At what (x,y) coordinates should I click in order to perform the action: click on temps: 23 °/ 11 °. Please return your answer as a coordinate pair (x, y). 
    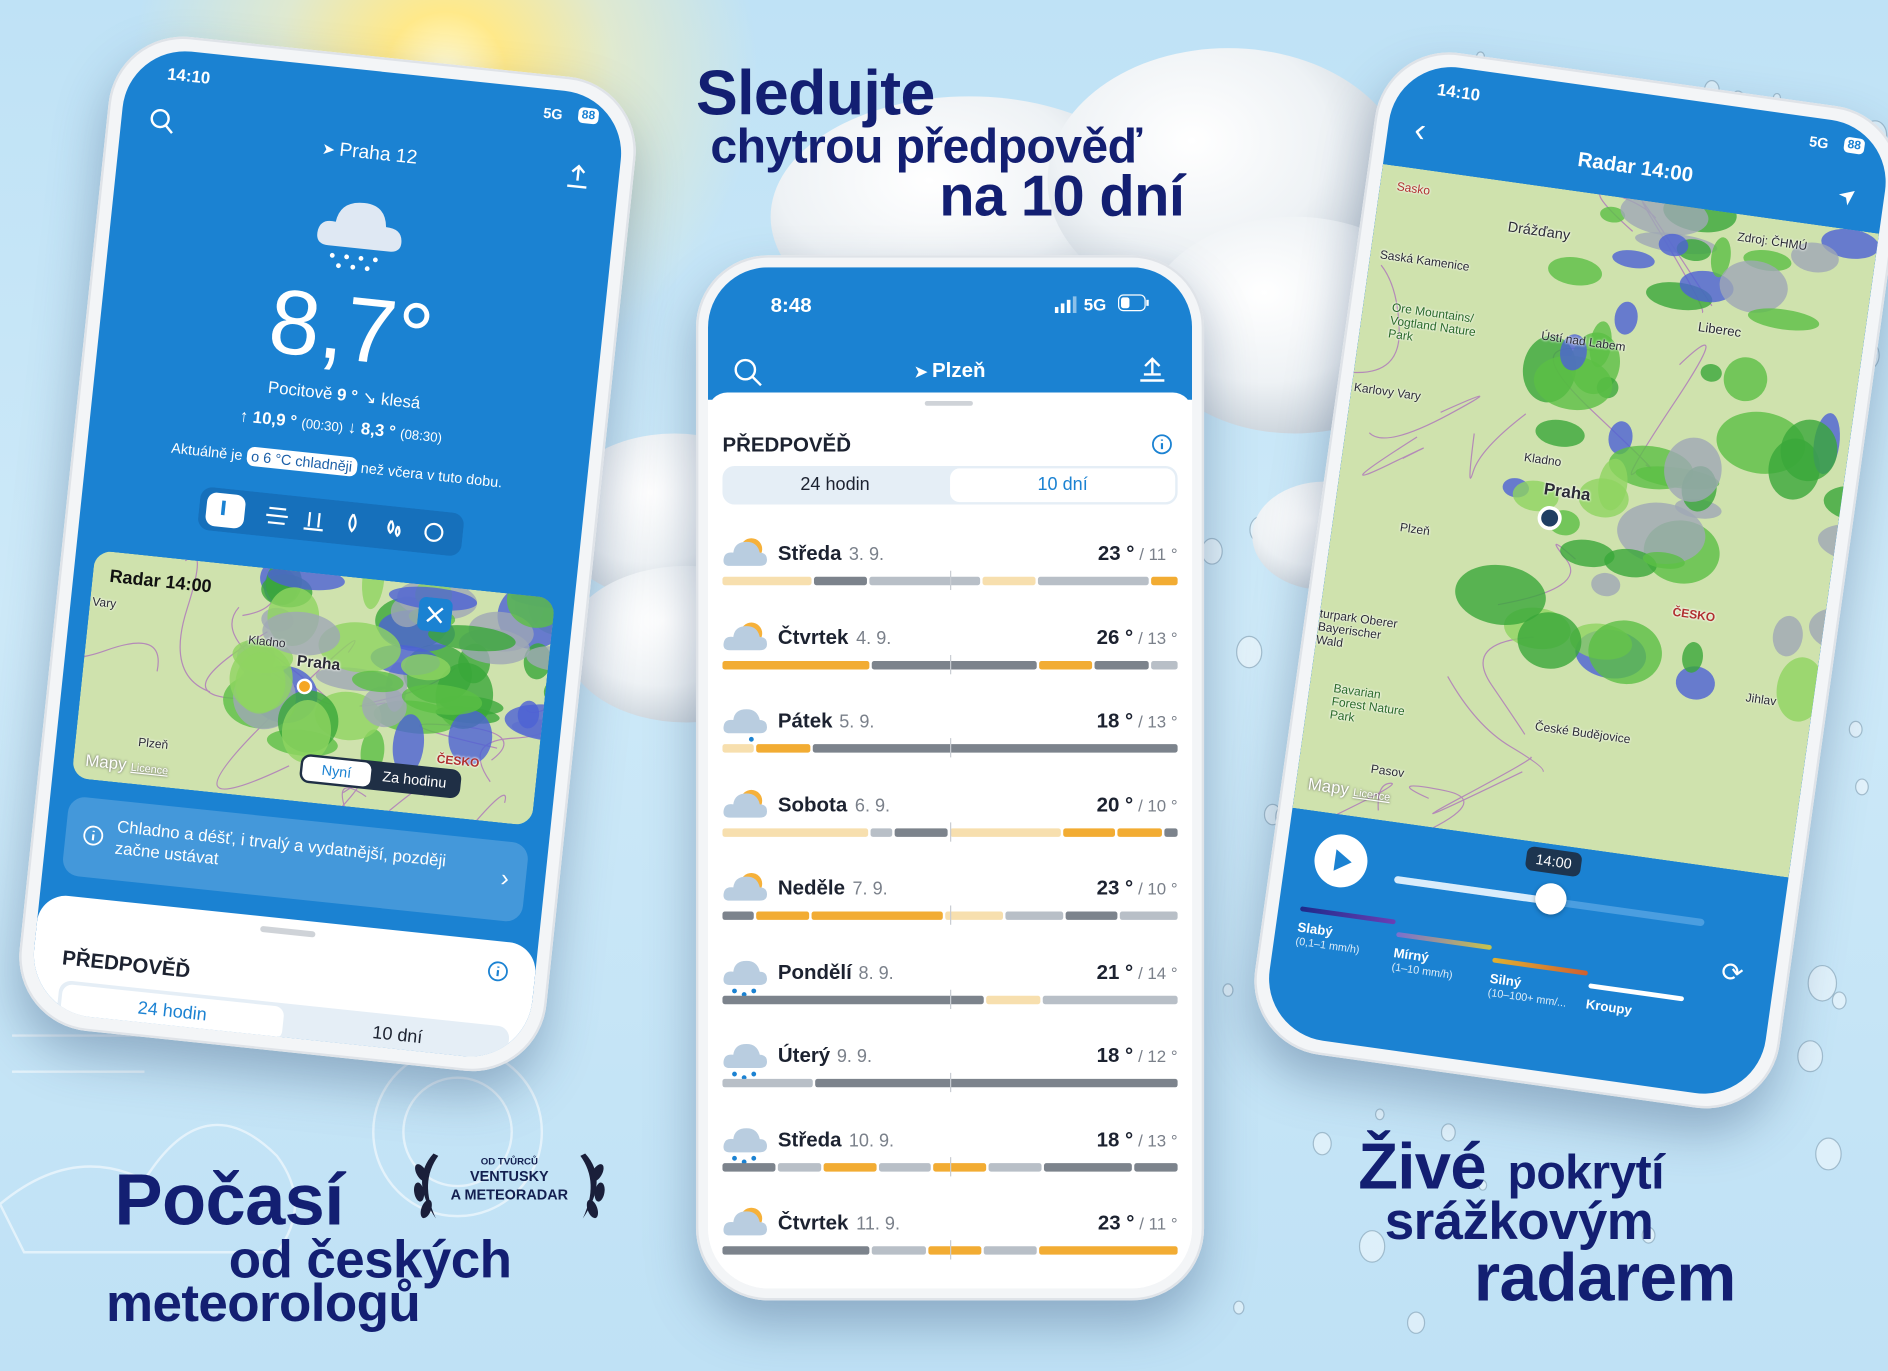
    Looking at the image, I should click on (1138, 1223).